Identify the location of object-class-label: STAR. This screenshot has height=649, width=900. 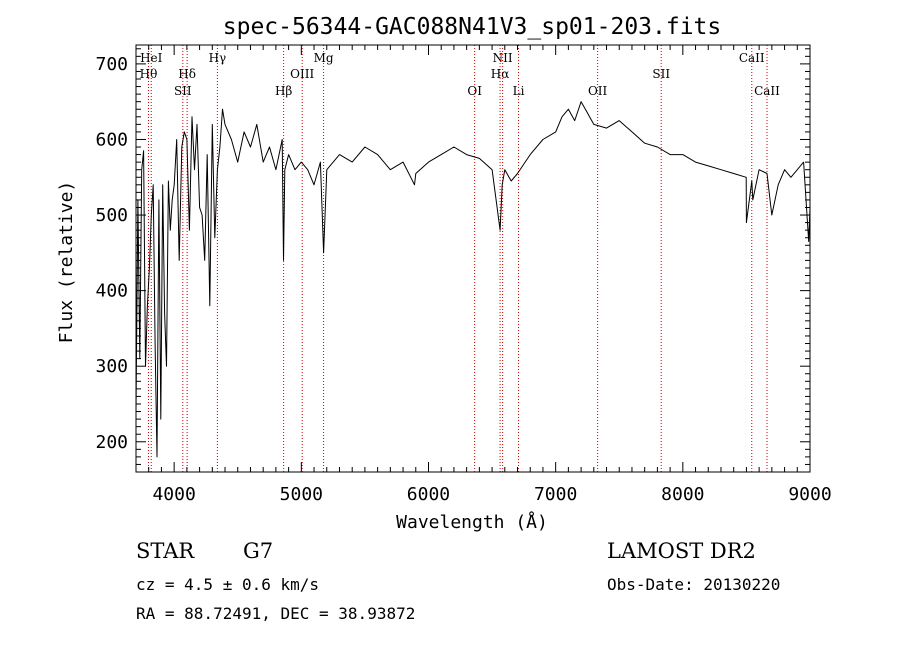
(165, 551).